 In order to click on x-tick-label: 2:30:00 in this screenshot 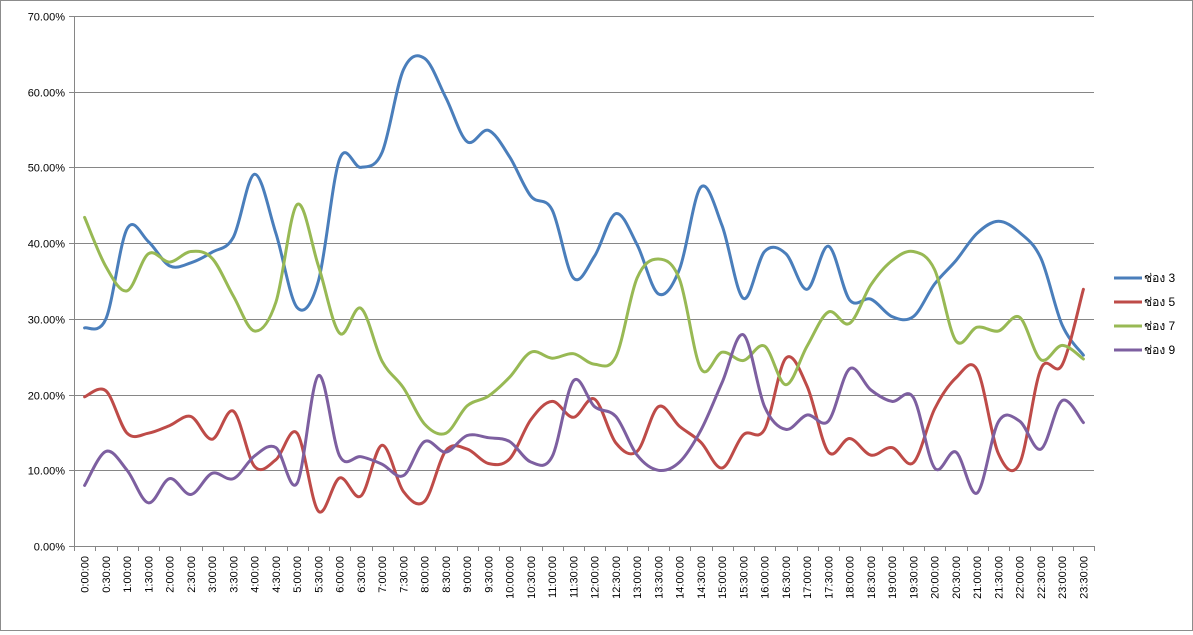, I will do `click(192, 574)`.